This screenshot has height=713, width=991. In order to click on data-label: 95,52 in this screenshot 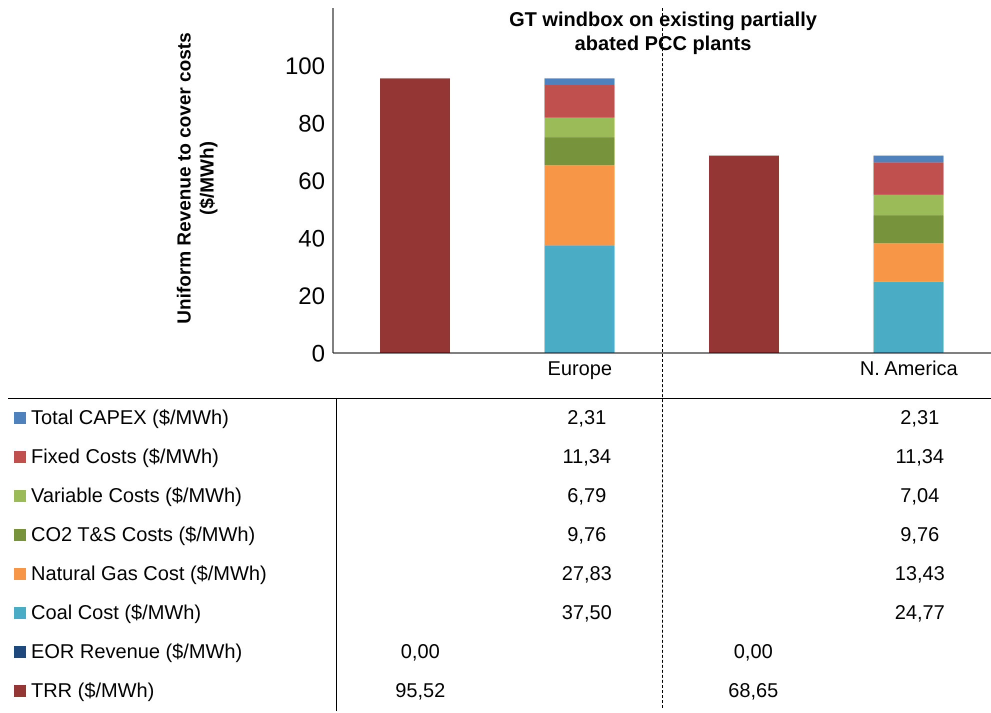, I will do `click(420, 691)`.